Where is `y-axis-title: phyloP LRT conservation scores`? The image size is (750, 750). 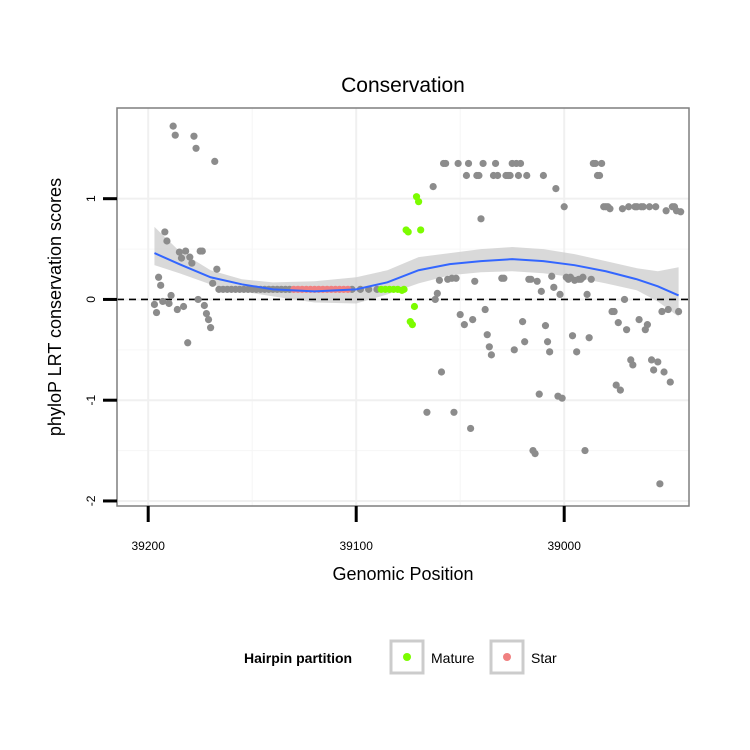 y-axis-title: phyloP LRT conservation scores is located at coordinates (55, 307).